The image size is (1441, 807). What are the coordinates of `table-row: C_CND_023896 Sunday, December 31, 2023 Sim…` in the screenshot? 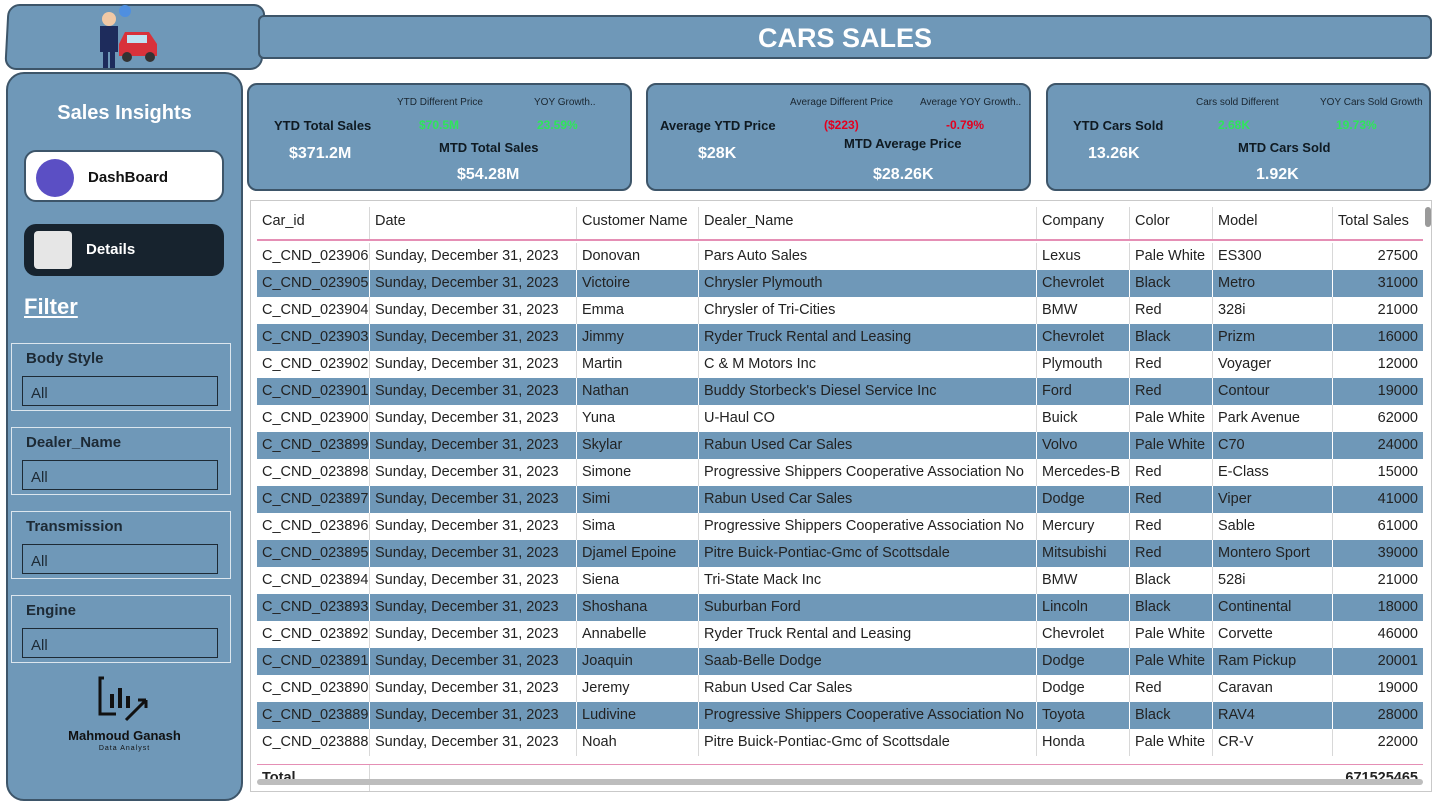 It's located at (840, 526).